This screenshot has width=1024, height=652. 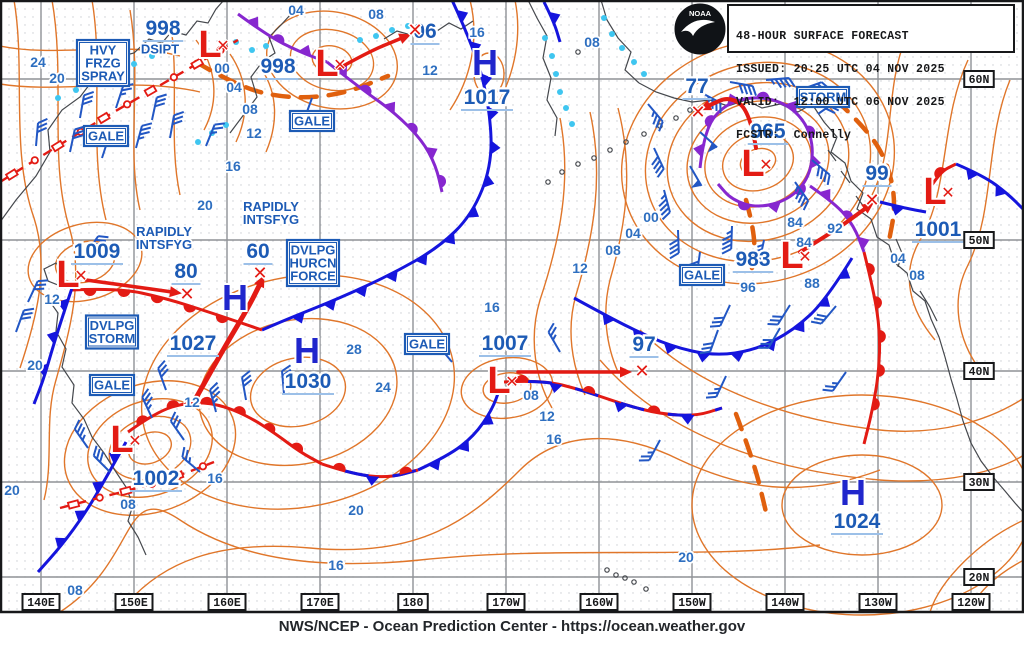 I want to click on isobar-label: 16, so click(x=492, y=307).